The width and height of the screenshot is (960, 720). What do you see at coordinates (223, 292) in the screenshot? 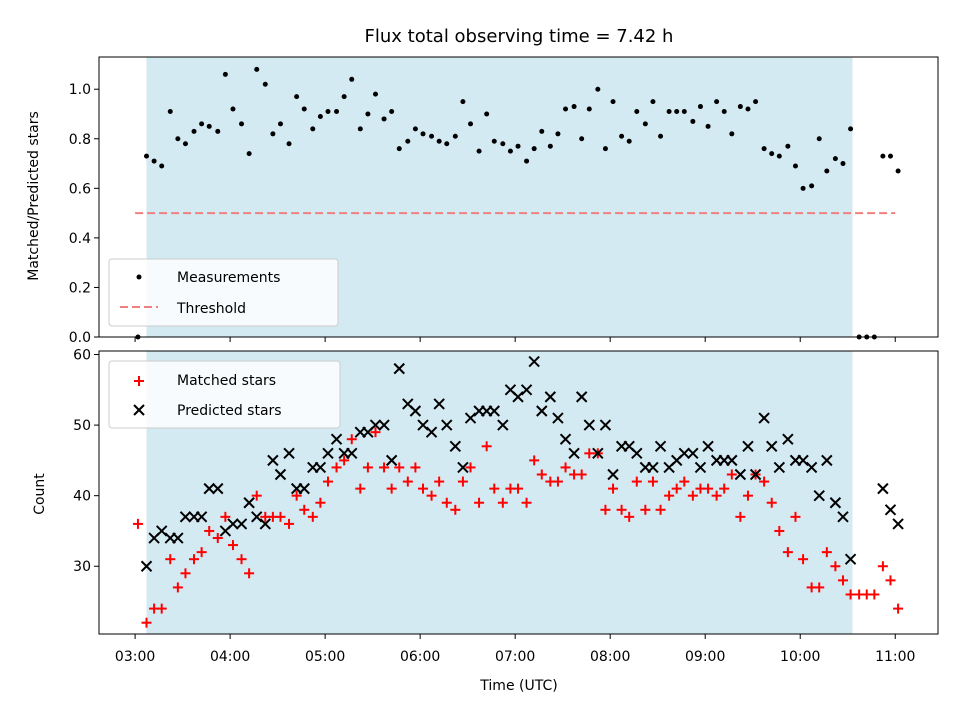
I see `top-legend: Measurements Threshold` at bounding box center [223, 292].